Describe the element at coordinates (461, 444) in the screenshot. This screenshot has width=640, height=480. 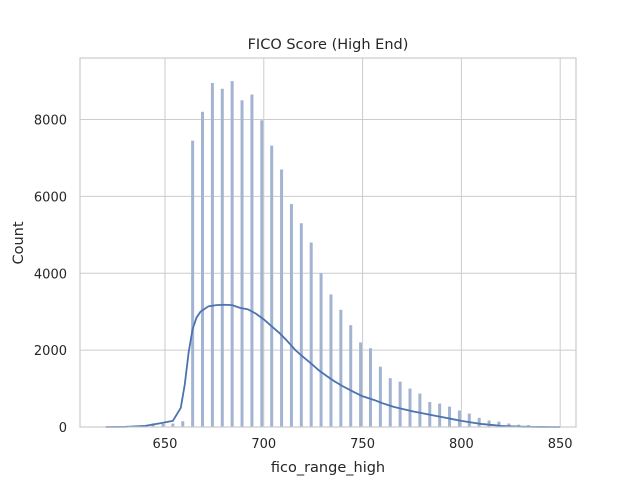
I see `x-tick-label: 800` at that location.